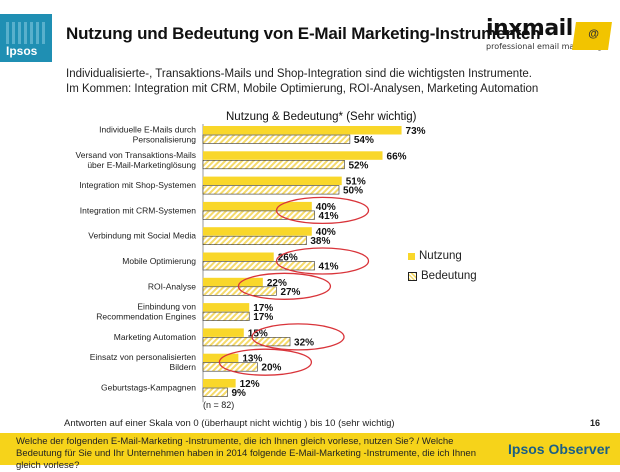 Image resolution: width=620 pixels, height=472 pixels. What do you see at coordinates (397, 156) in the screenshot?
I see `value-label-nutzung: 66%` at bounding box center [397, 156].